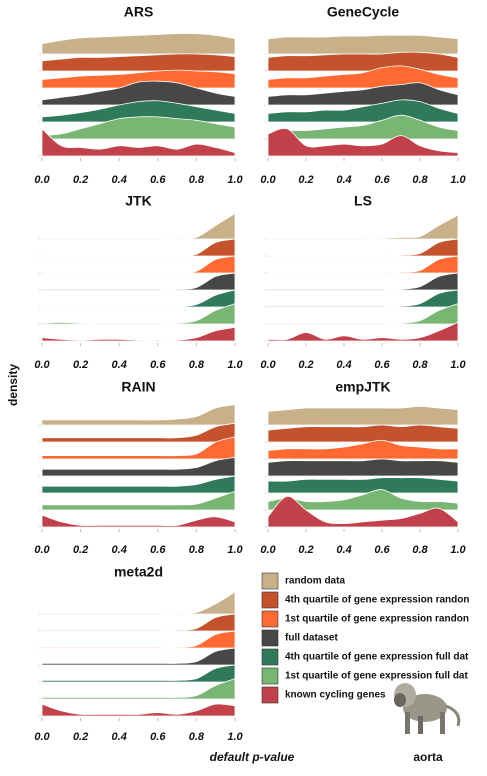 The image size is (487, 776). I want to click on tissue-label: aorta, so click(428, 757).